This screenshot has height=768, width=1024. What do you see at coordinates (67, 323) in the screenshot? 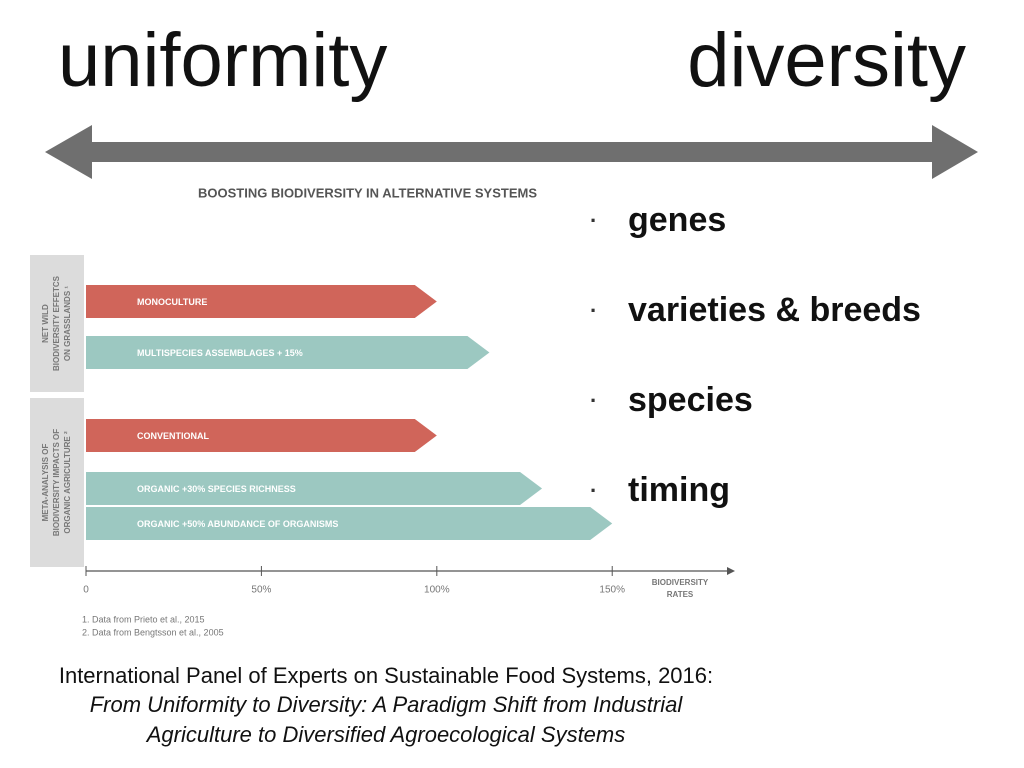
I see `group-label: ON GRASSLANDS ¹` at bounding box center [67, 323].